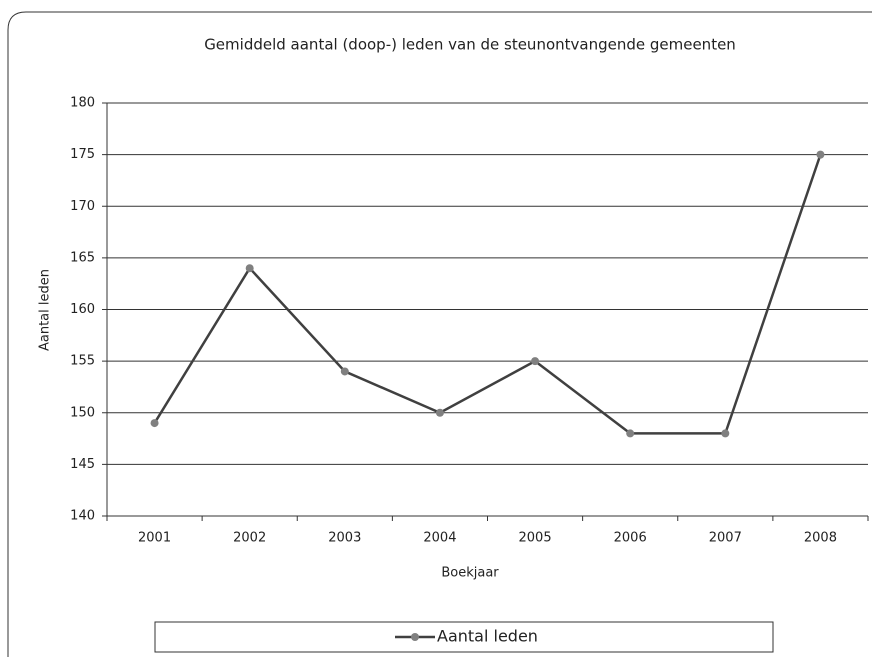 The height and width of the screenshot is (657, 872). I want to click on y-tick-label: 165, so click(82, 257).